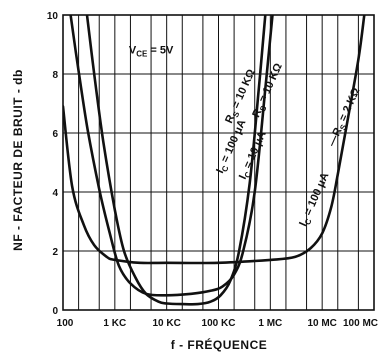 The width and height of the screenshot is (380, 353). What do you see at coordinates (55, 252) in the screenshot?
I see `y-tick-label: 2` at bounding box center [55, 252].